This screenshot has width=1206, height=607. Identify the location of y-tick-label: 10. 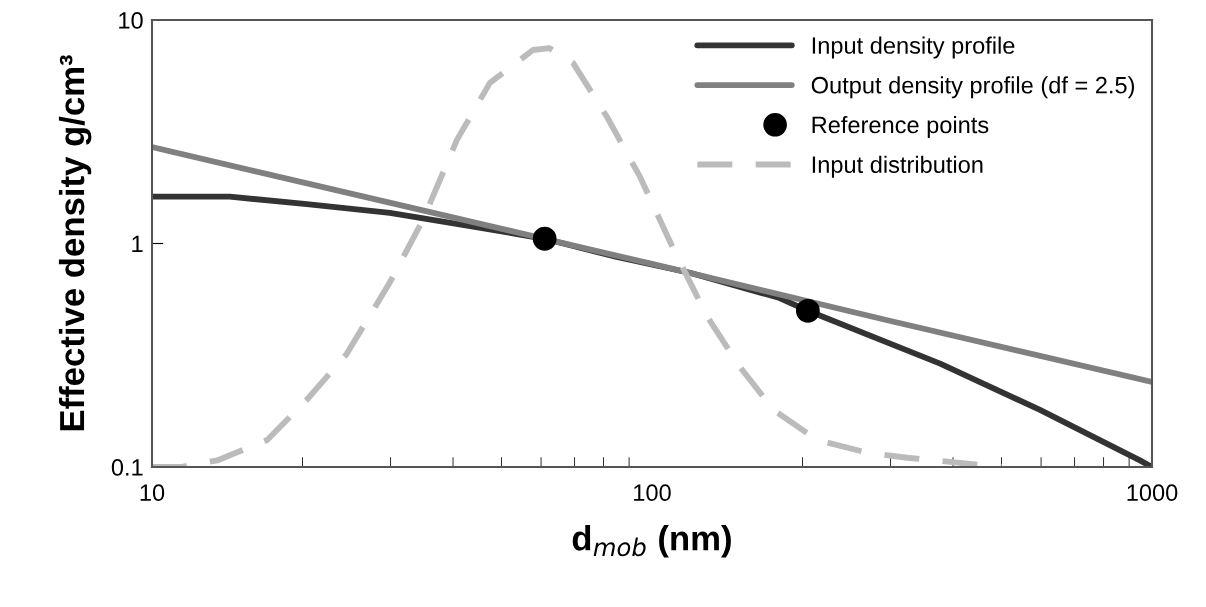
(131, 20).